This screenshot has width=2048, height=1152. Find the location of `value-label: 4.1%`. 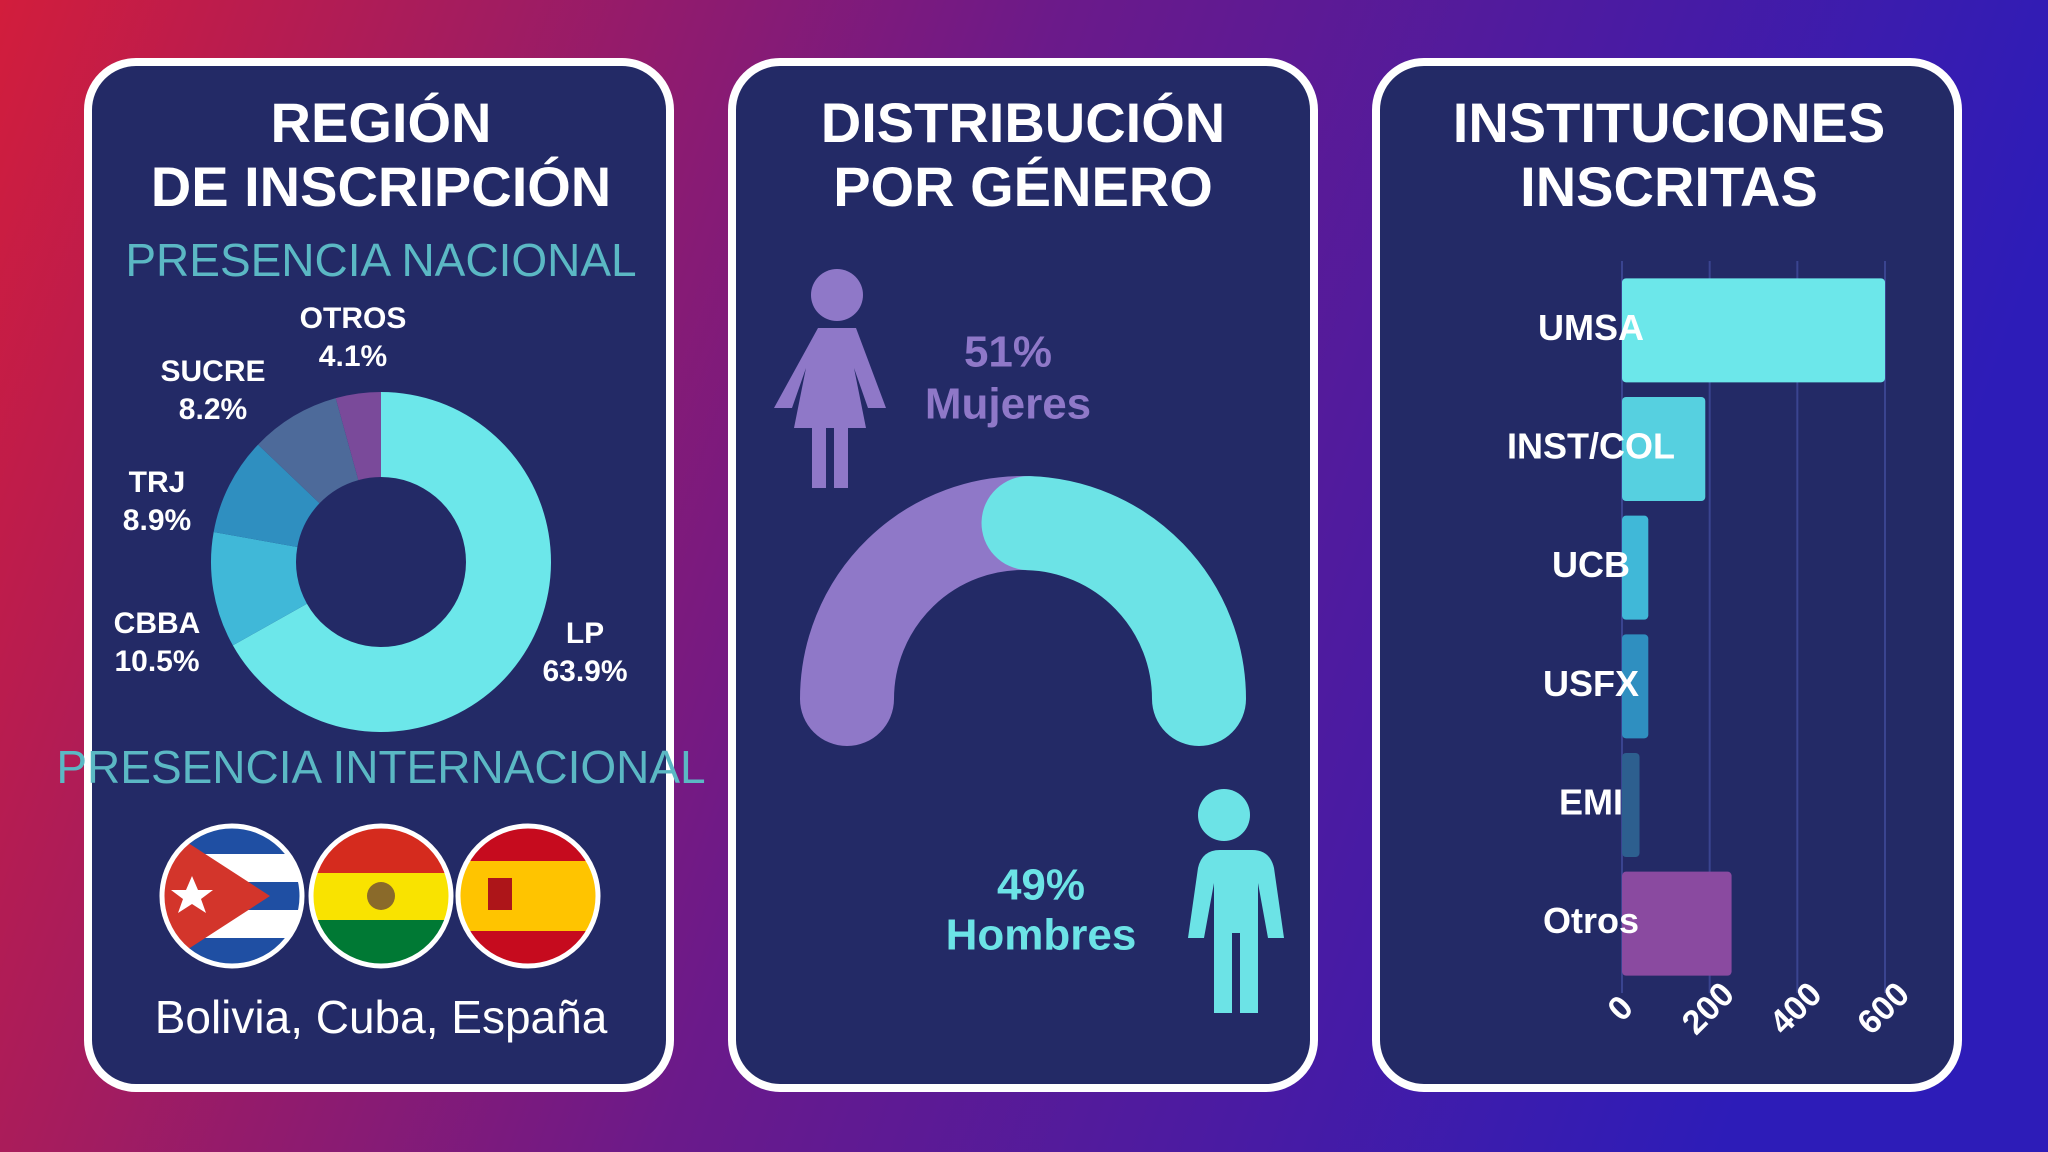

value-label: 4.1% is located at coordinates (353, 356).